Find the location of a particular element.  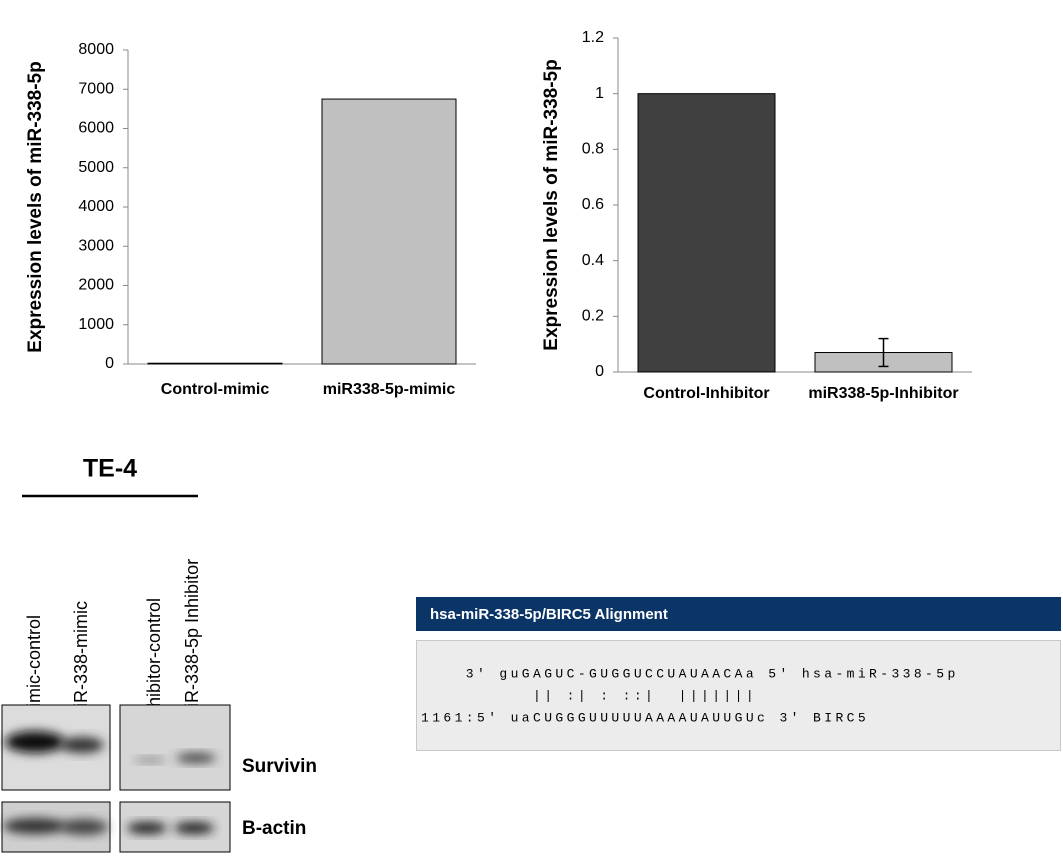

blot-actin is located at coordinates (116, 827).